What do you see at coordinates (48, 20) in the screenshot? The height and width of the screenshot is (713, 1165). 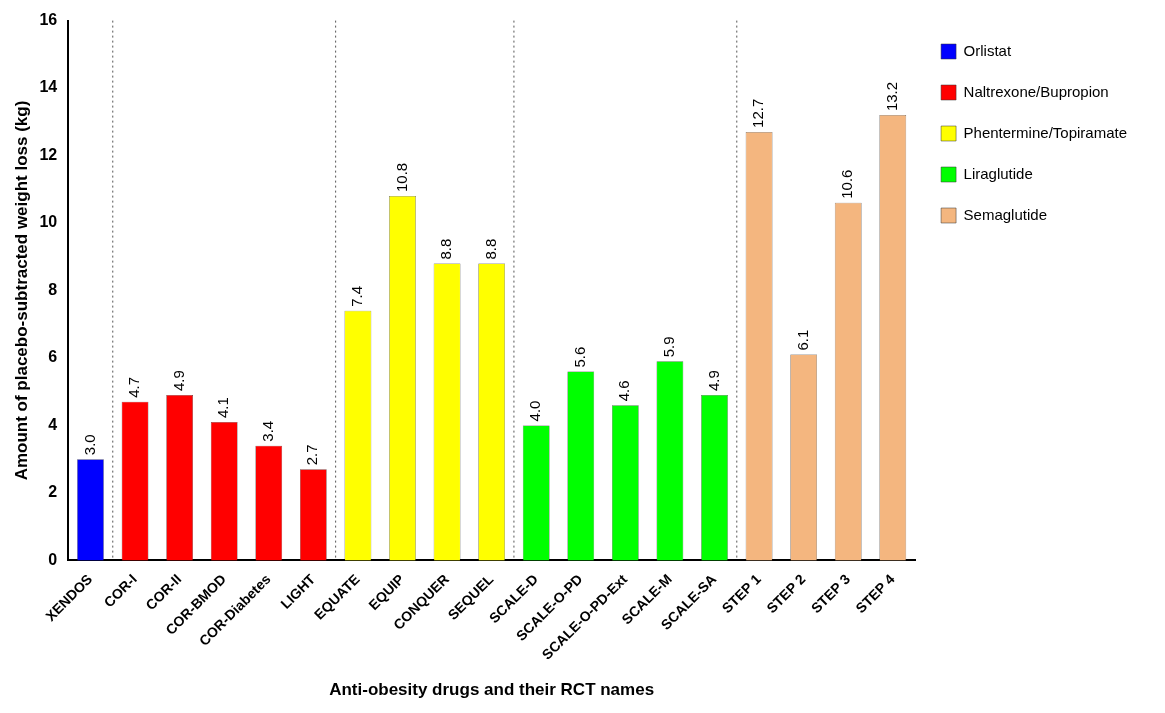 I see `y-tick-label: 16` at bounding box center [48, 20].